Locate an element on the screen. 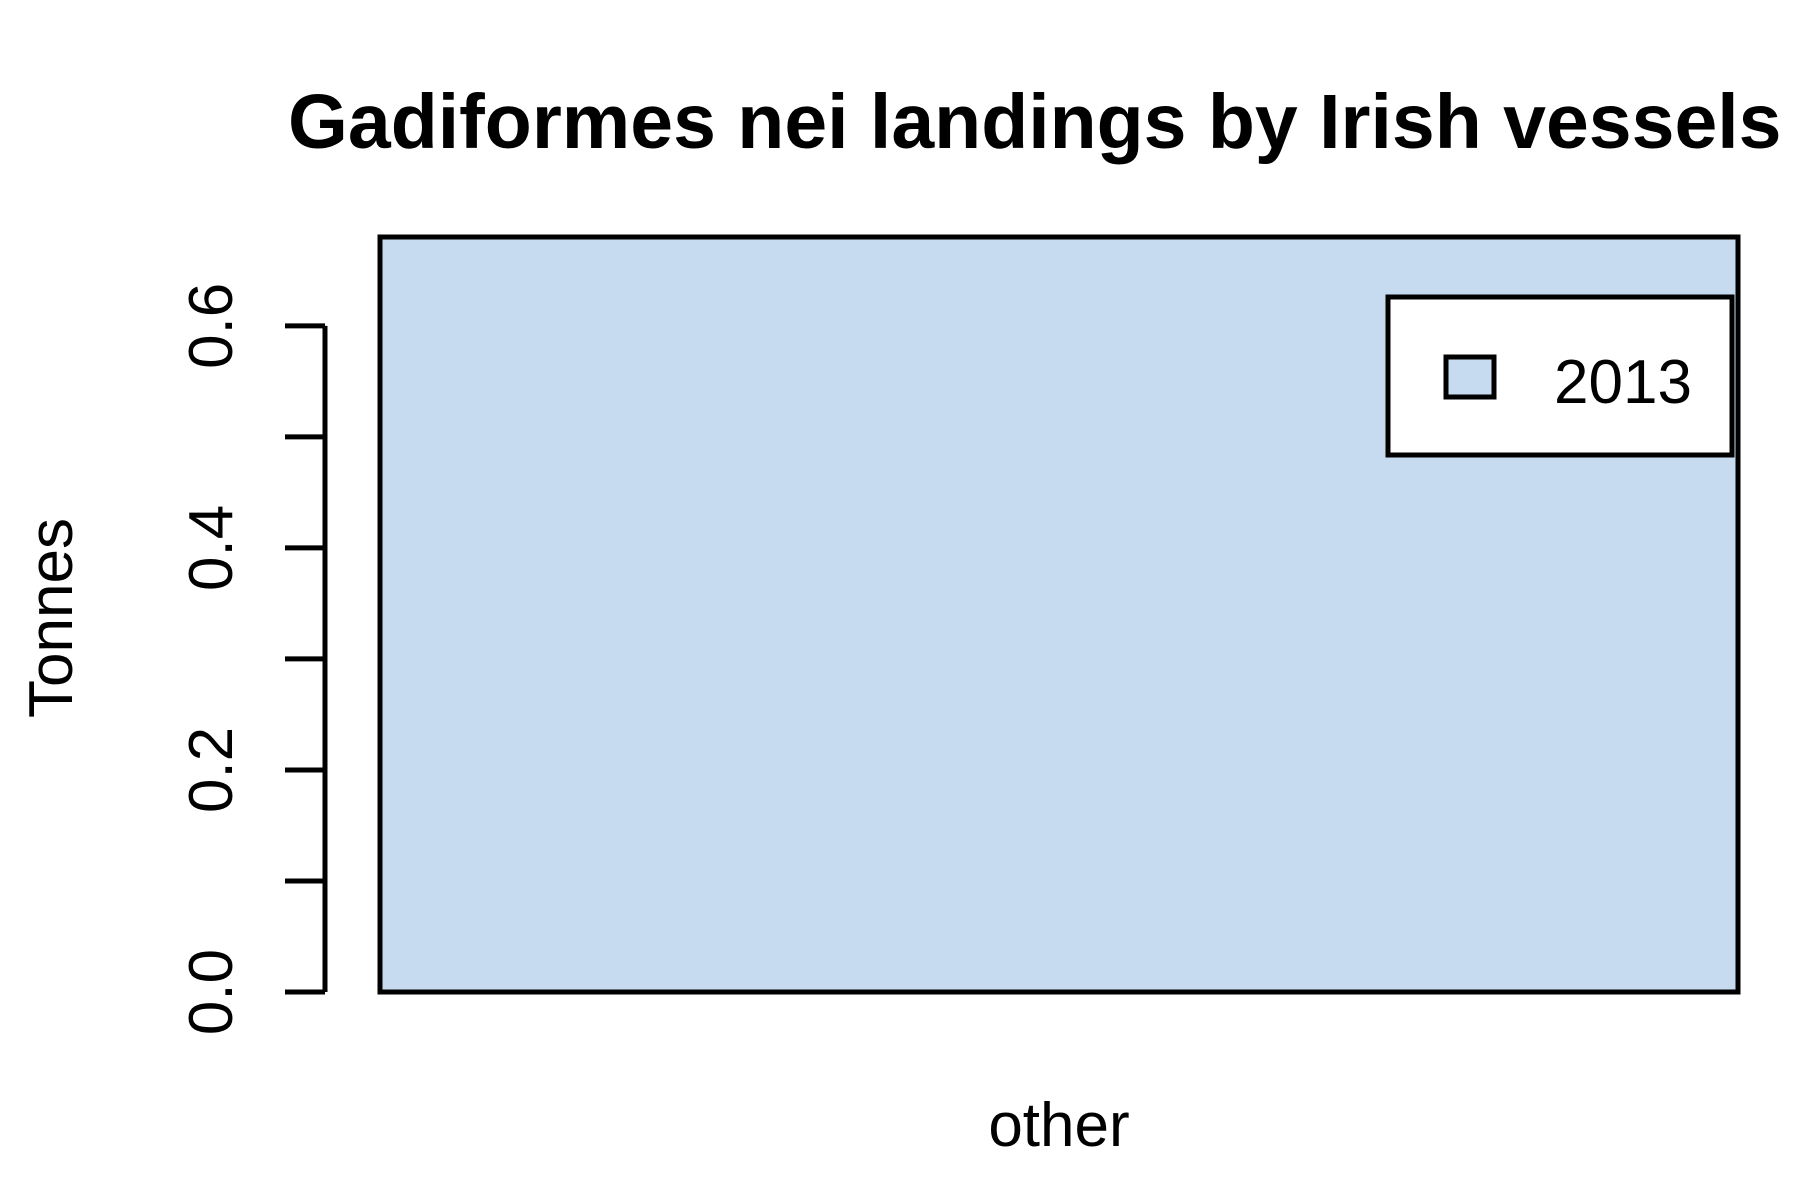  y-axis-label: Tonnes is located at coordinates (51, 618).